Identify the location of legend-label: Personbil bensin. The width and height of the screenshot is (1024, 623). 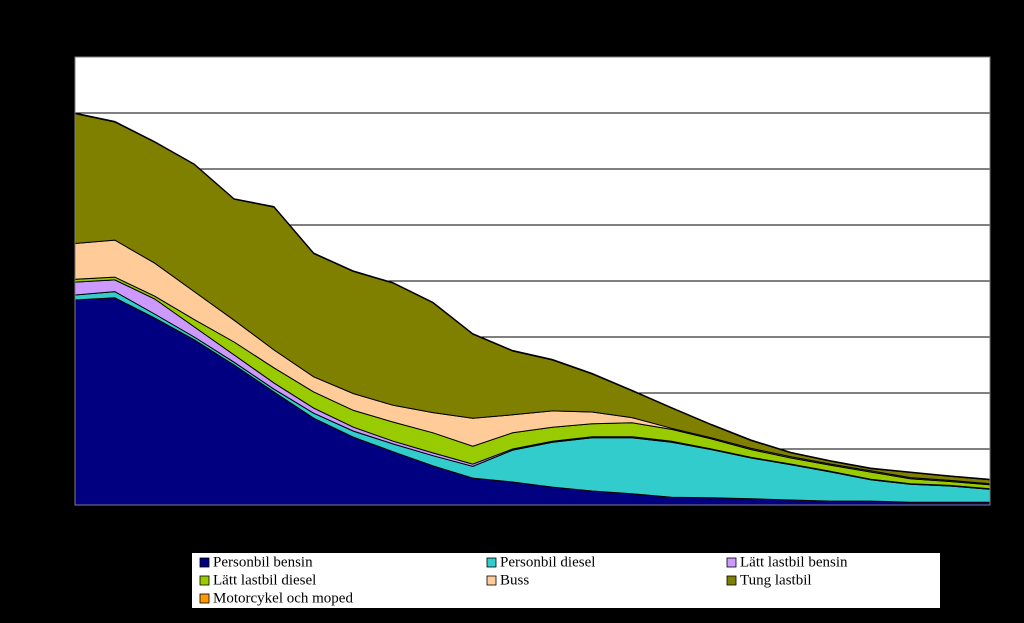
(263, 562).